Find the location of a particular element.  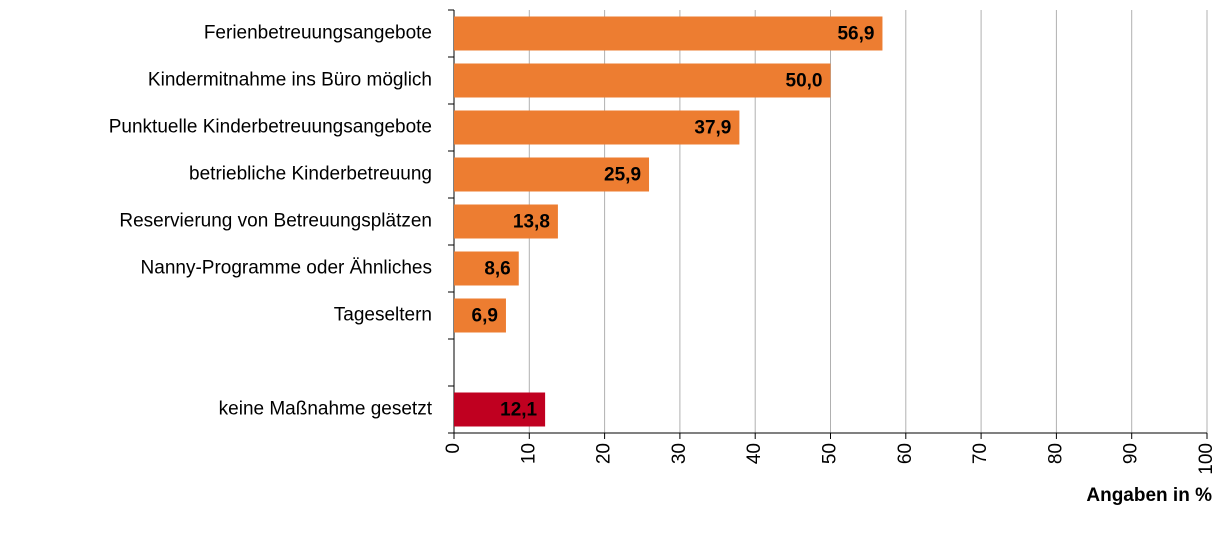

data-label: 37,9 is located at coordinates (712, 128).